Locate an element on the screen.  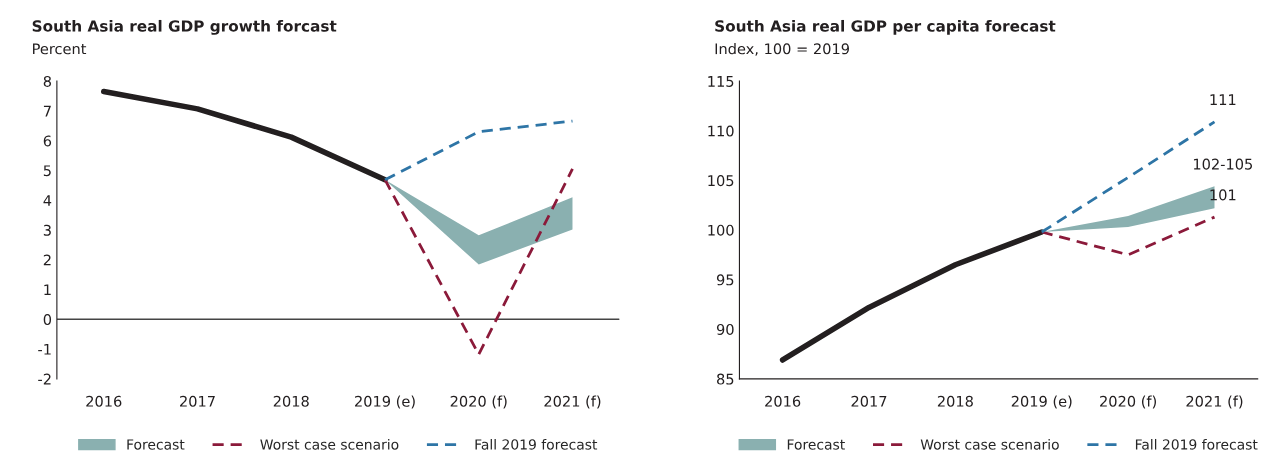
chart-title: South Asia real GDP growth forcast is located at coordinates (184, 27).